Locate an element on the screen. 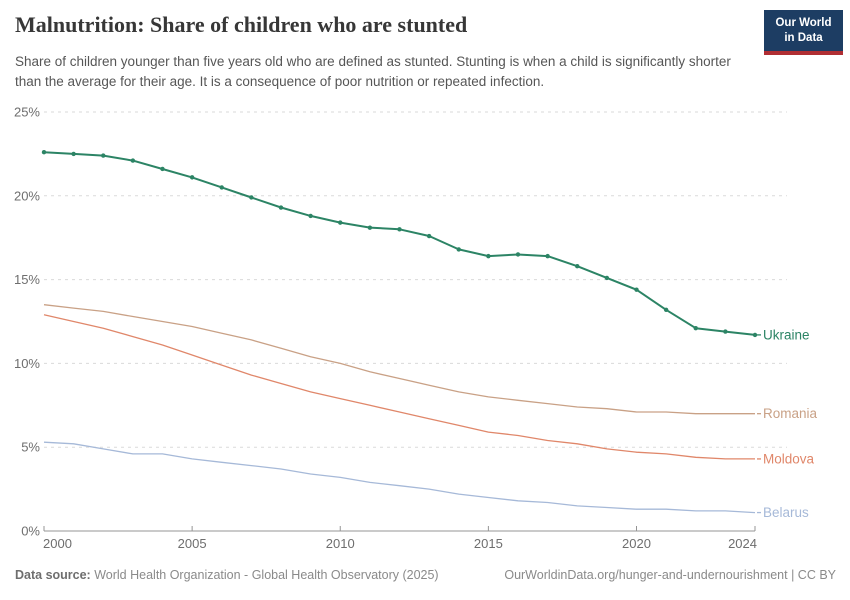 The height and width of the screenshot is (600, 850). x-tick-label: 2005 is located at coordinates (192, 543).